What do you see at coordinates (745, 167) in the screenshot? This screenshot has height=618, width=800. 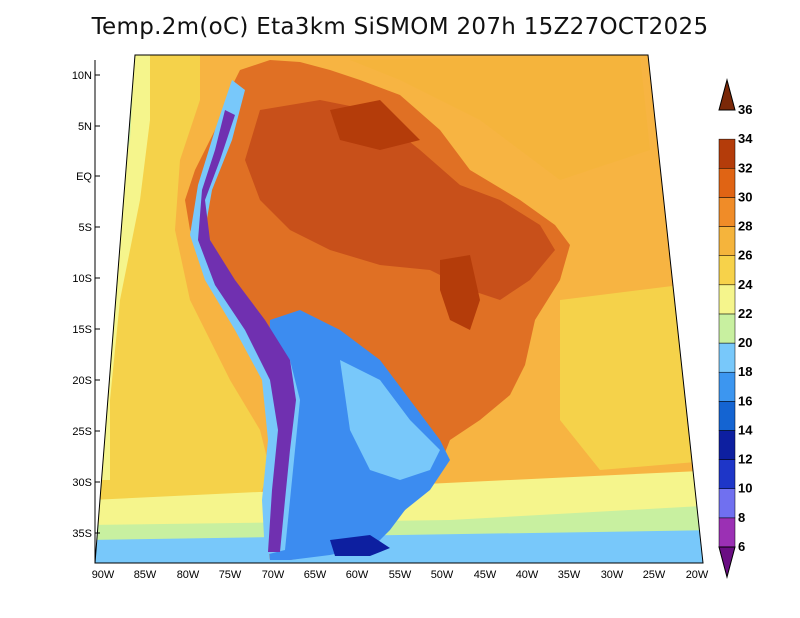 I see `colorbar-label: 32` at bounding box center [745, 167].